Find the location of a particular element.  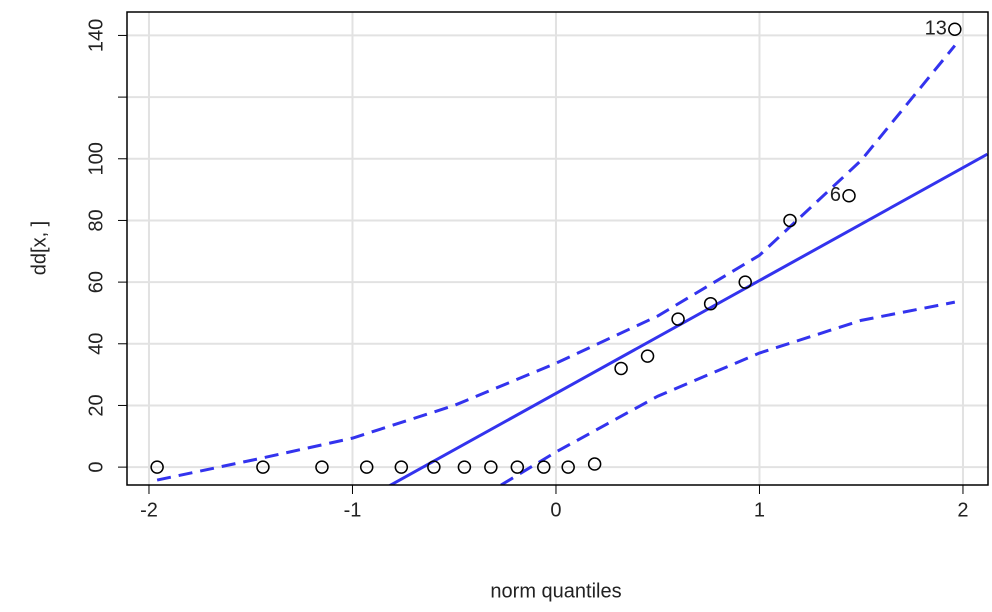

y-tick-label: 20 is located at coordinates (96, 405).